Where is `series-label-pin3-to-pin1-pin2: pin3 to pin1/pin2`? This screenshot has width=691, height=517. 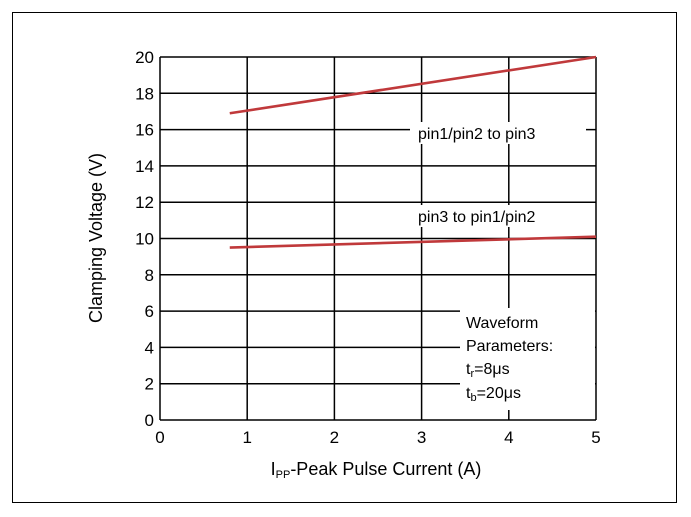
series-label-pin3-to-pin1-pin2: pin3 to pin1/pin2 is located at coordinates (477, 217).